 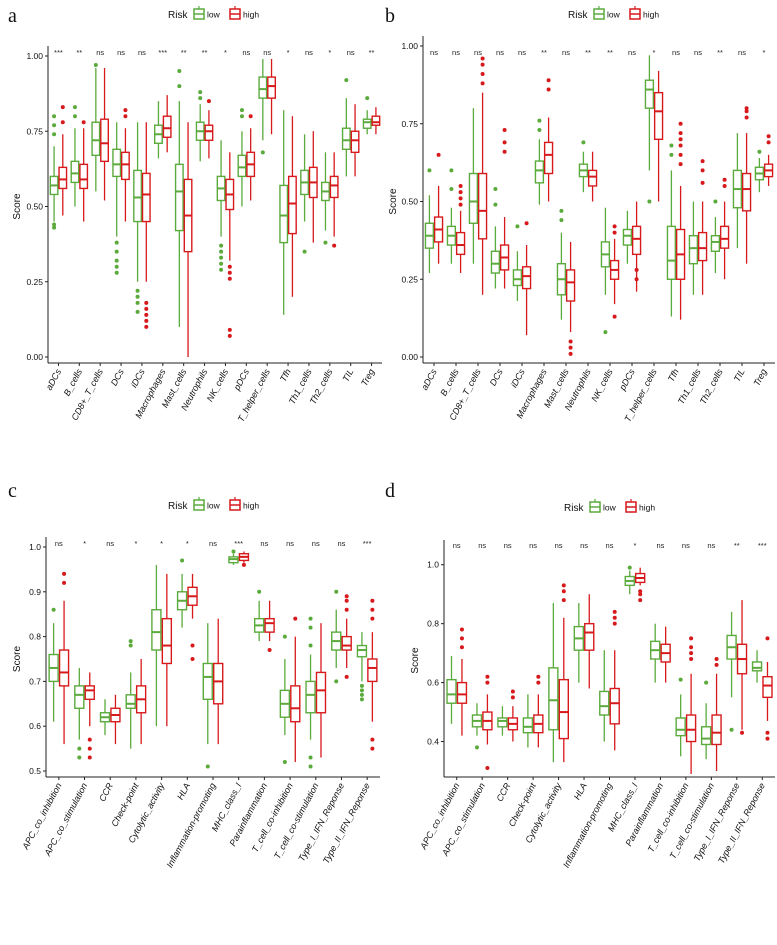 What do you see at coordinates (574, 508) in the screenshot?
I see `legend-title: Risk` at bounding box center [574, 508].